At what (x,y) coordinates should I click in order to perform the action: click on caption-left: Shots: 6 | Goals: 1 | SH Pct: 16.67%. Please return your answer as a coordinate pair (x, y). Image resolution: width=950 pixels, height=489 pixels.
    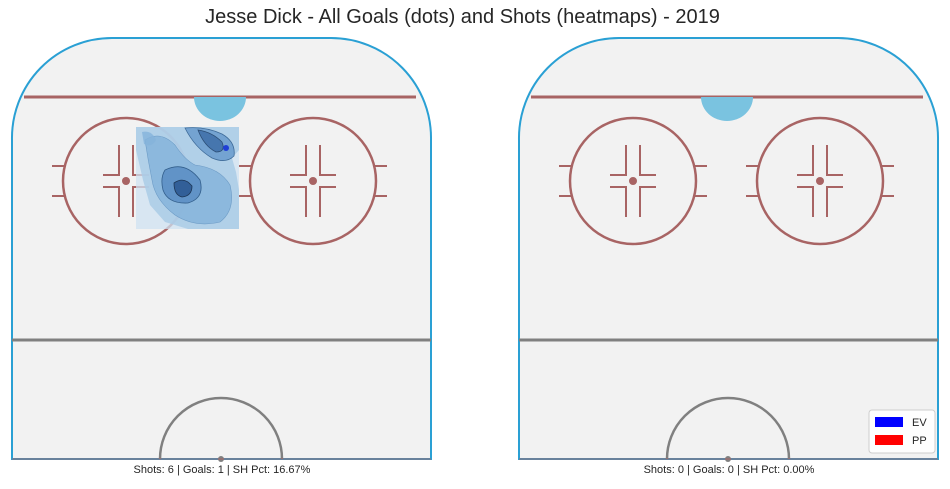
    Looking at the image, I should click on (222, 470).